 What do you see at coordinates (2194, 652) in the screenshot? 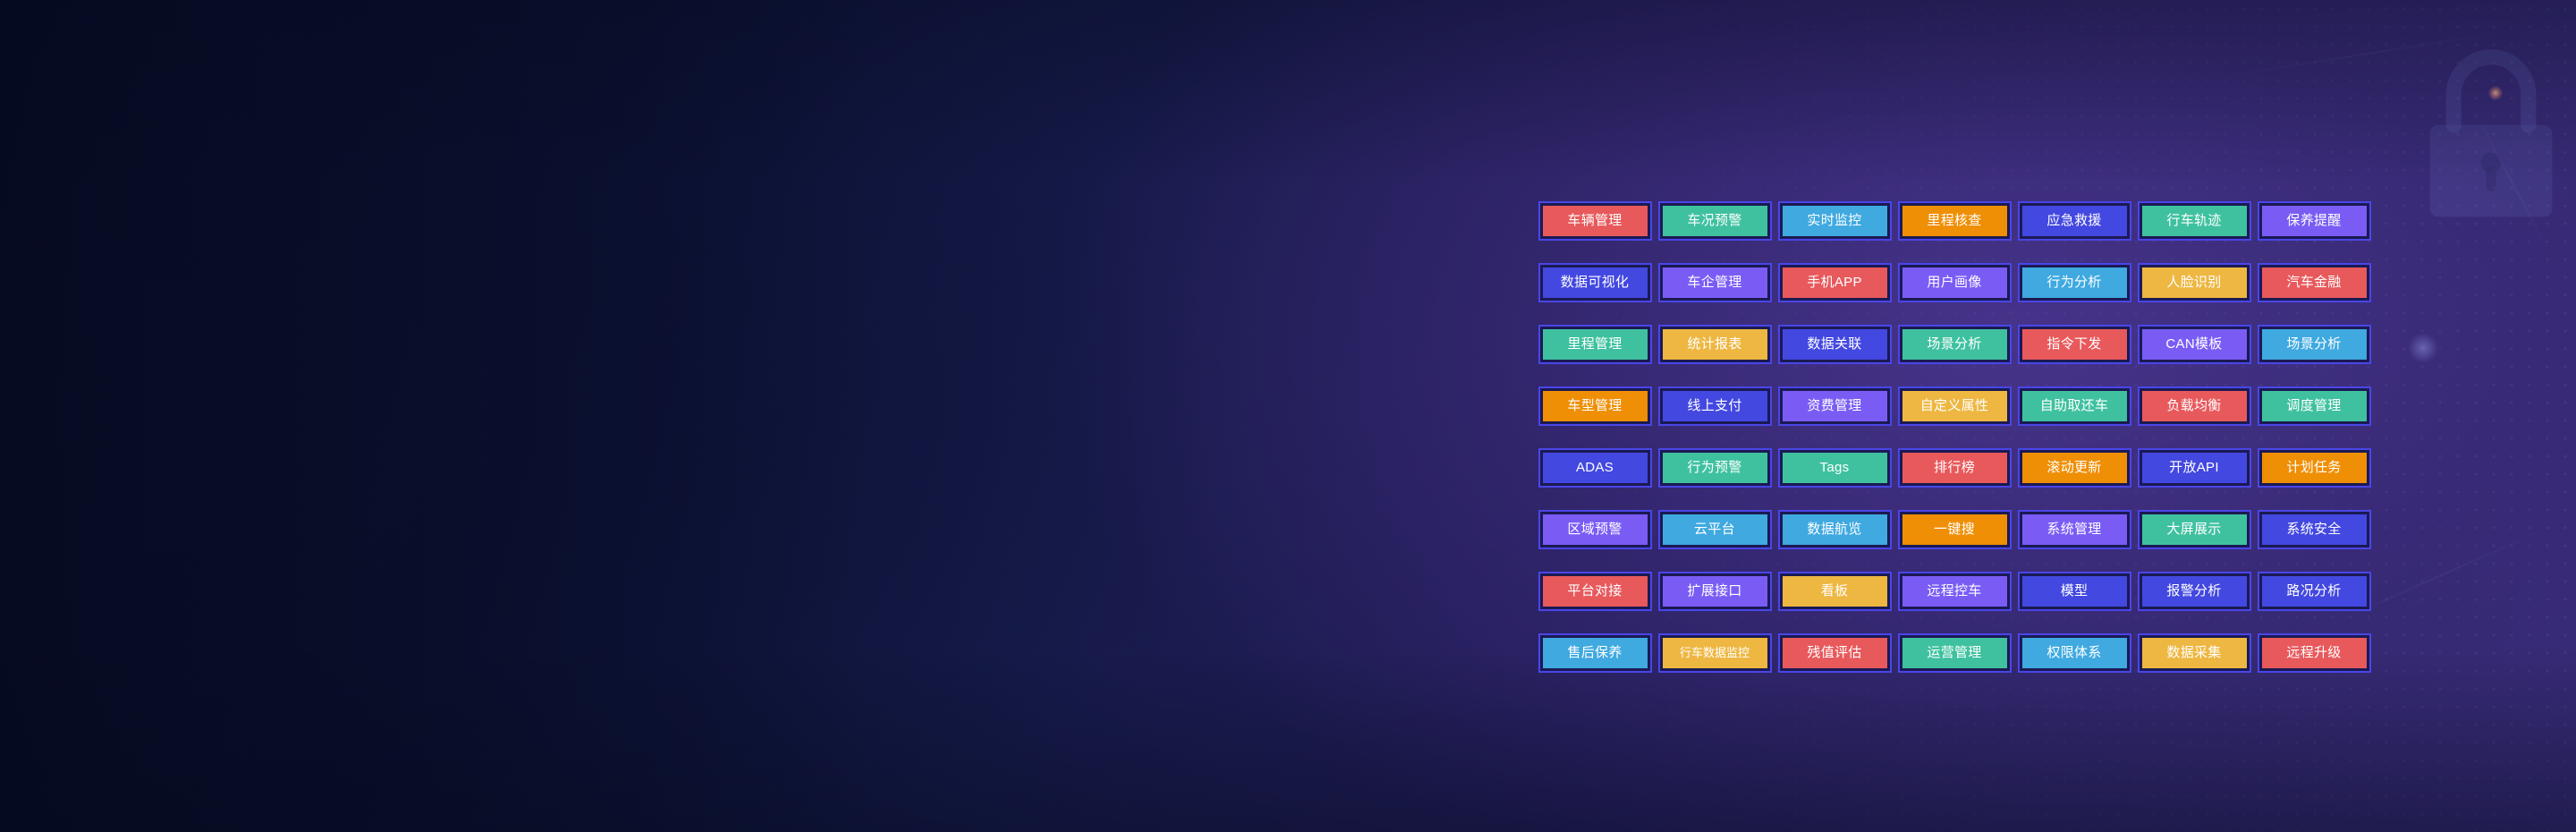
I see `feature-tile: 数据采集` at bounding box center [2194, 652].